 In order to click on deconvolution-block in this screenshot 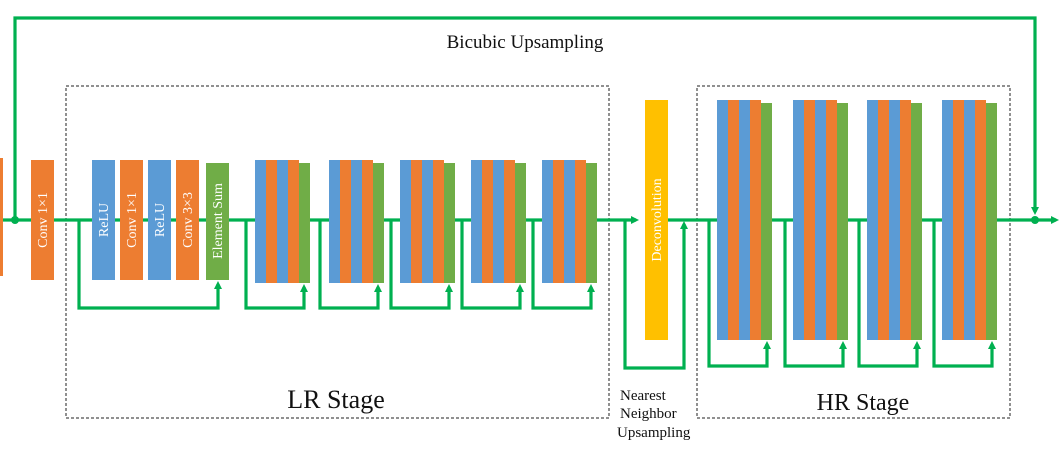, I will do `click(656, 220)`.